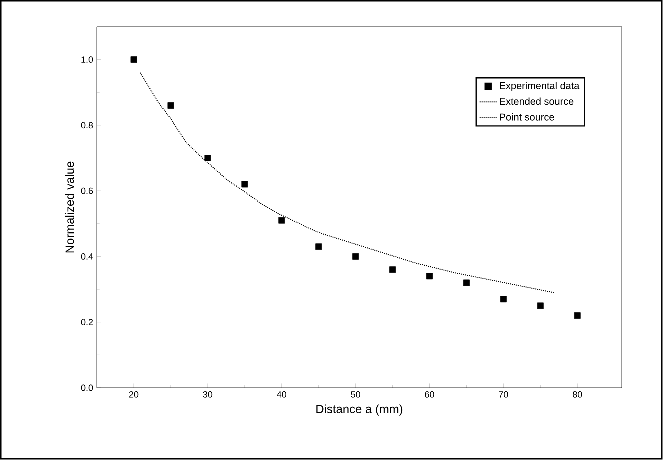 This screenshot has height=460, width=663. Describe the element at coordinates (355, 395) in the screenshot. I see `x-tick-label: 50` at that location.